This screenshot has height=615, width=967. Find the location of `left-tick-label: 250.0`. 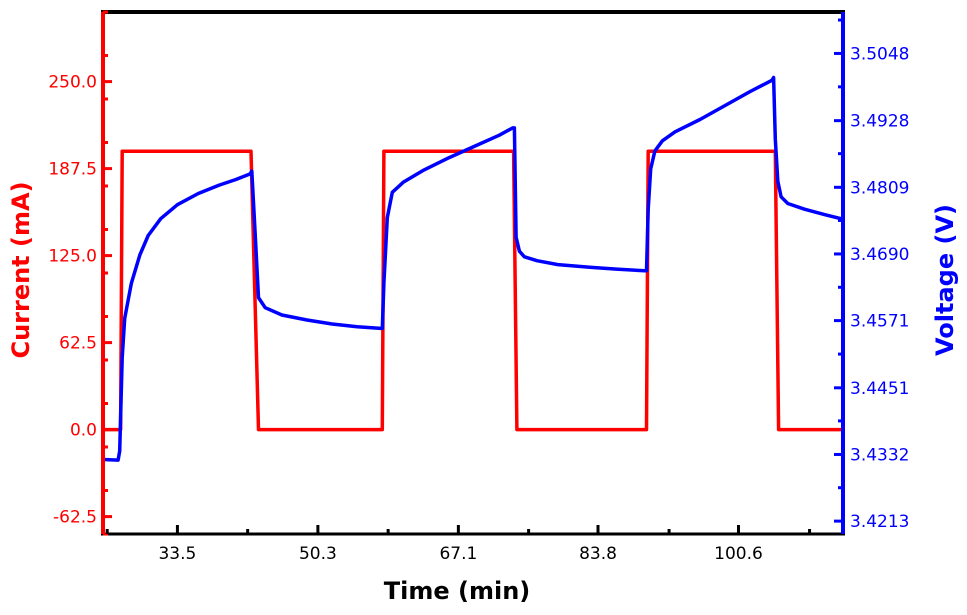

left-tick-label: 250.0 is located at coordinates (72, 83).